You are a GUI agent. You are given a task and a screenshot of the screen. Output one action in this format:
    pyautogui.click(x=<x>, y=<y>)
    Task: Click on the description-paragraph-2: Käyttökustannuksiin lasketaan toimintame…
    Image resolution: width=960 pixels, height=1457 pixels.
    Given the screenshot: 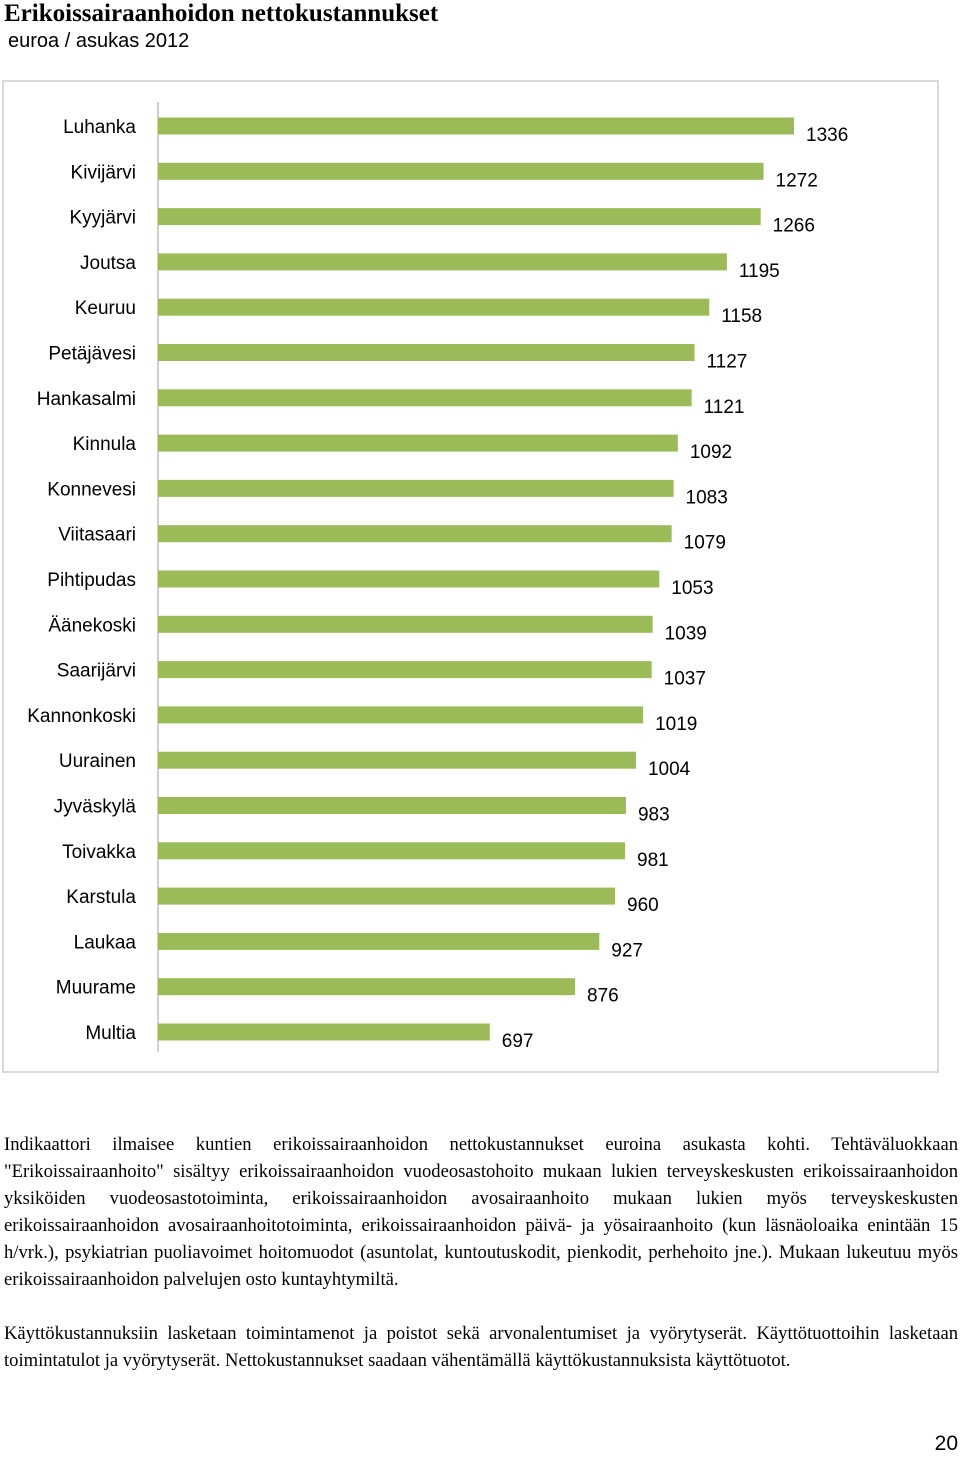 What is the action you would take?
    pyautogui.click(x=481, y=1347)
    